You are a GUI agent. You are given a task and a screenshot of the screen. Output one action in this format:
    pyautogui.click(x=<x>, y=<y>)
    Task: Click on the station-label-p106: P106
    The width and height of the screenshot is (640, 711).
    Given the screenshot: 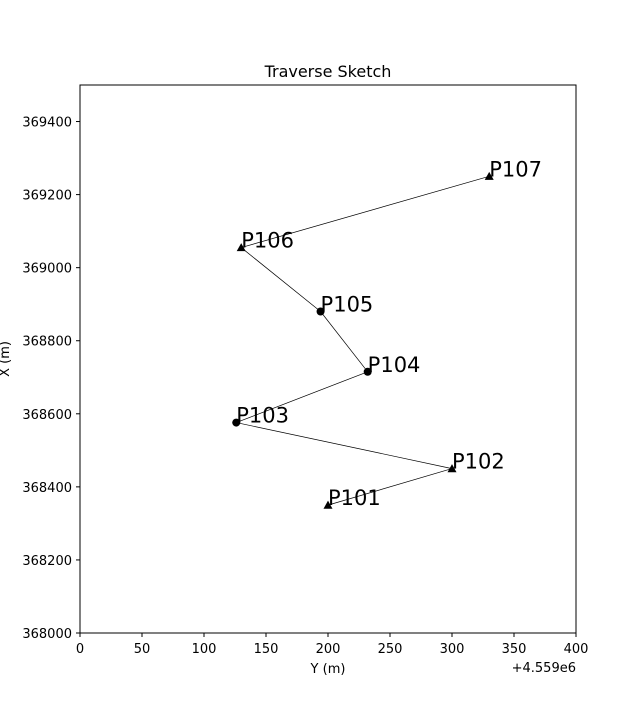 What is the action you would take?
    pyautogui.click(x=267, y=241)
    